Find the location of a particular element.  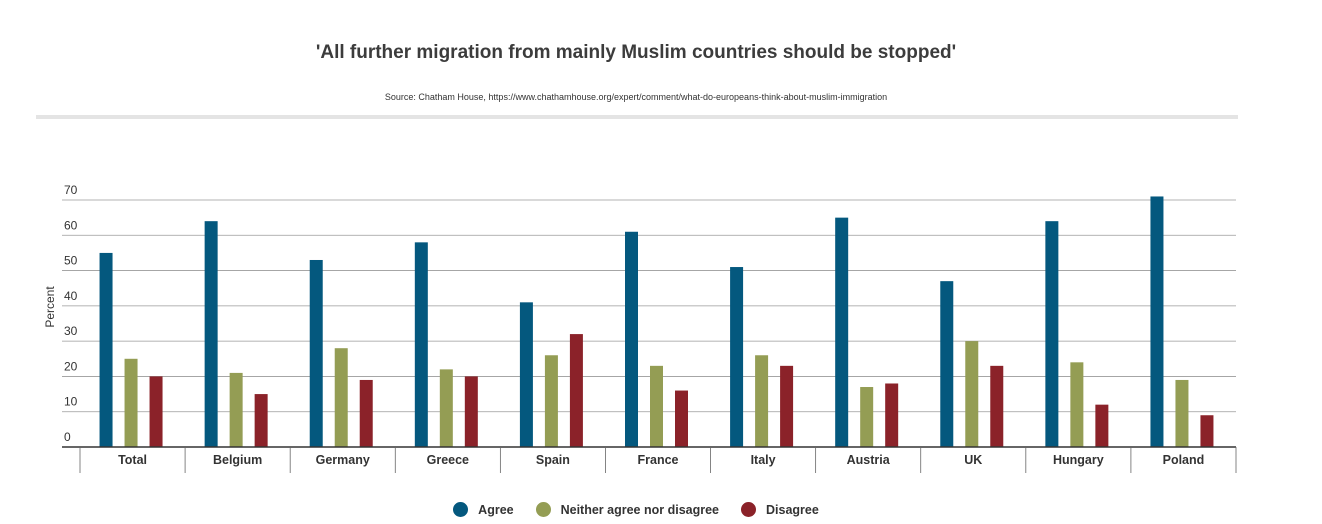

bar-disagree-hungary is located at coordinates (1102, 425).